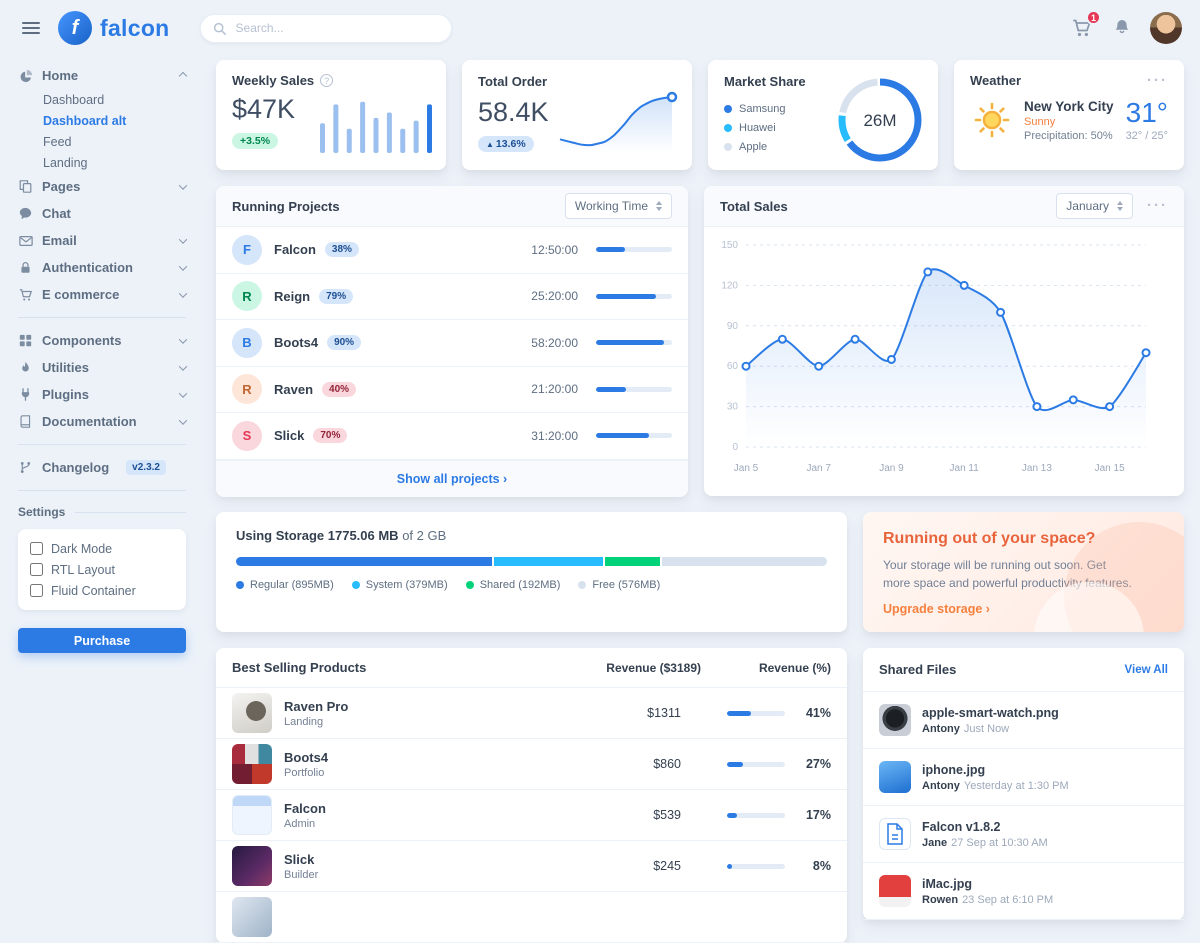 The image size is (1200, 943). I want to click on sidebar-item-label: Email, so click(59, 240).